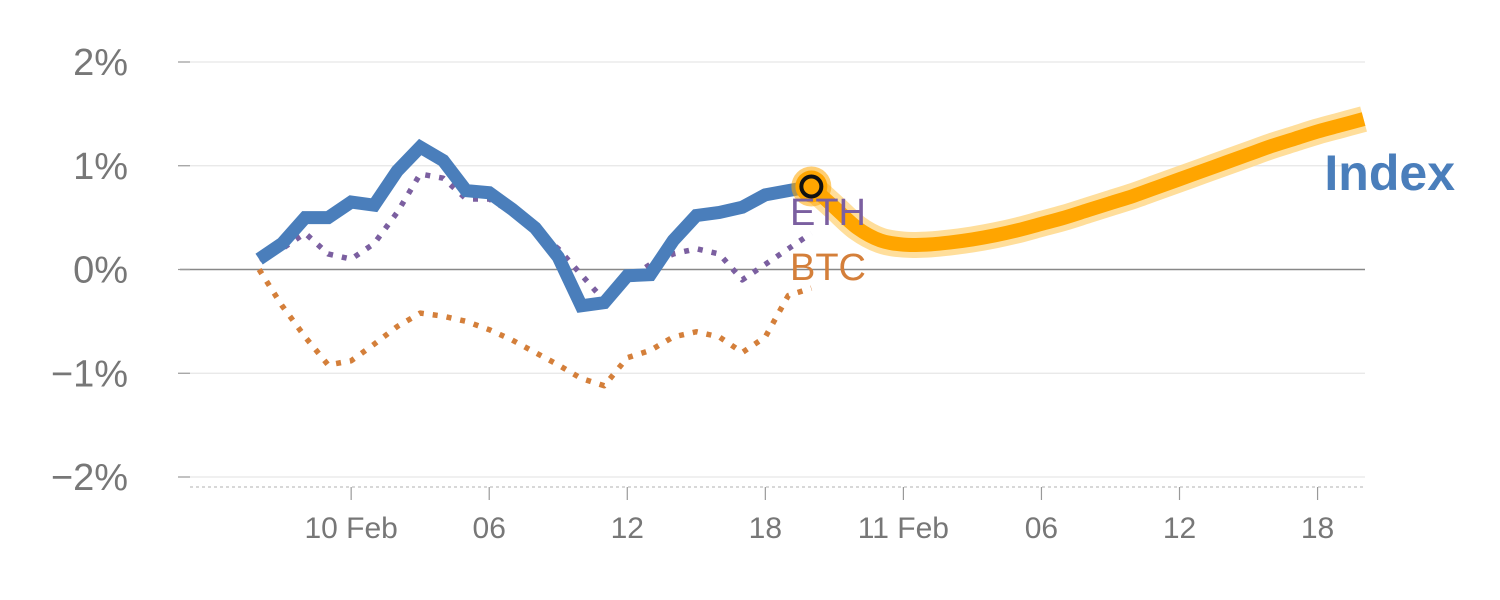 The width and height of the screenshot is (1500, 600). I want to click on x-tick-label-2: 12, so click(627, 528).